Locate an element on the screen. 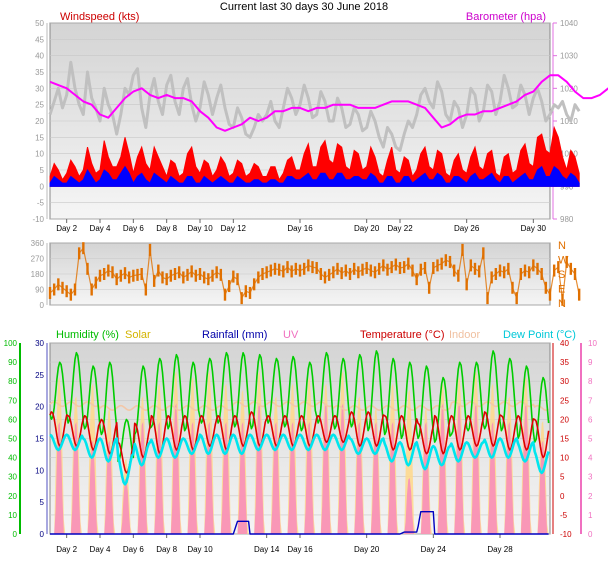  windspeed-axis-label: Windspeed (kts) is located at coordinates (99, 17).